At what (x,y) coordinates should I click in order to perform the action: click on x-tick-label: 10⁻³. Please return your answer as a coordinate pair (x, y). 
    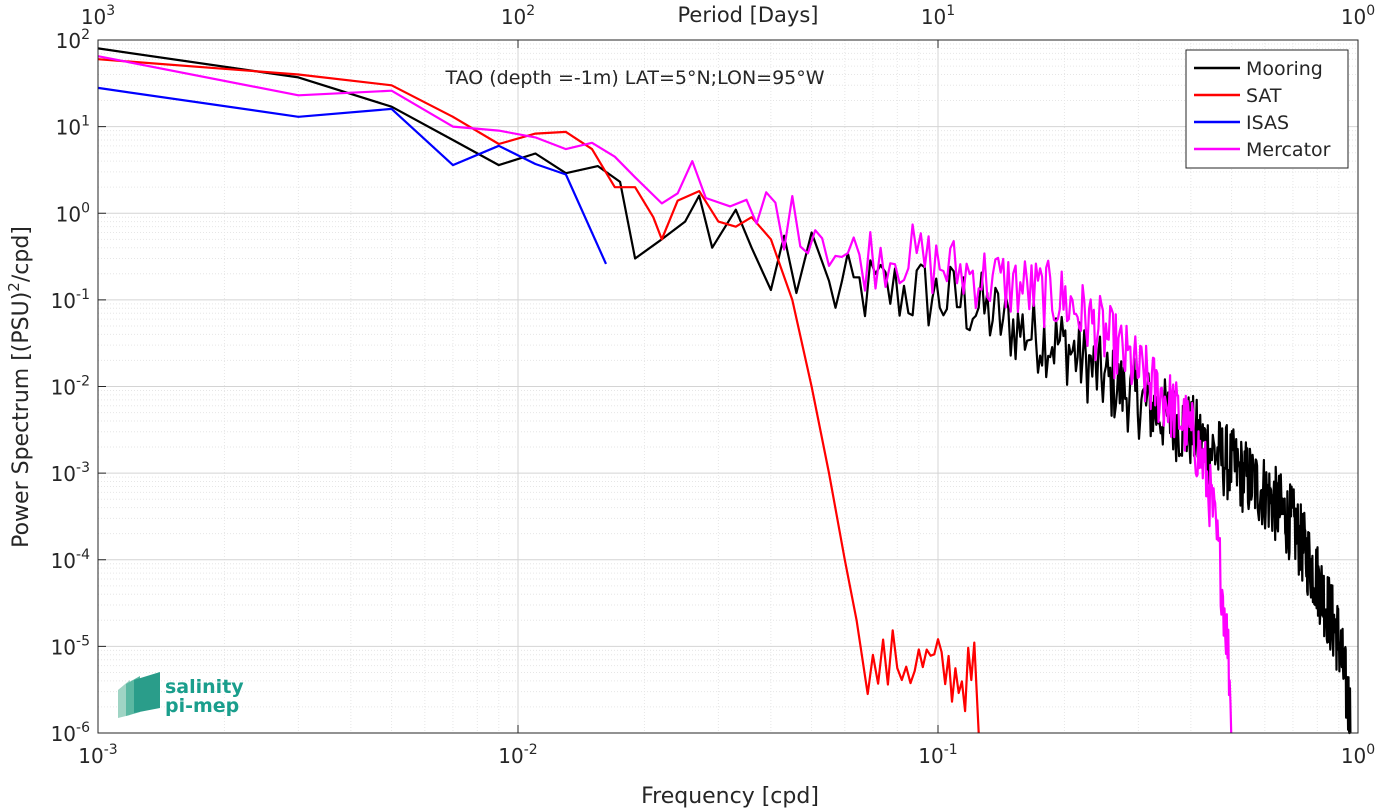
    Looking at the image, I should click on (97, 755).